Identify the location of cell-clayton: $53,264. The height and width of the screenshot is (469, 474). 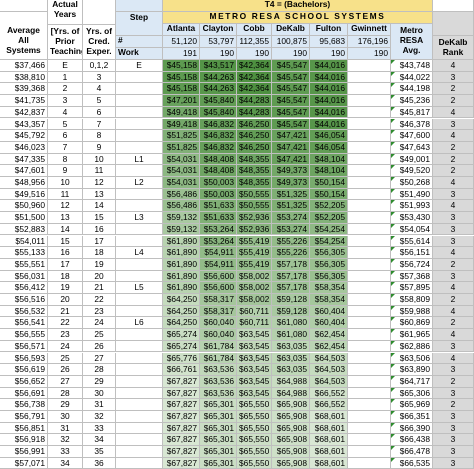
(218, 241).